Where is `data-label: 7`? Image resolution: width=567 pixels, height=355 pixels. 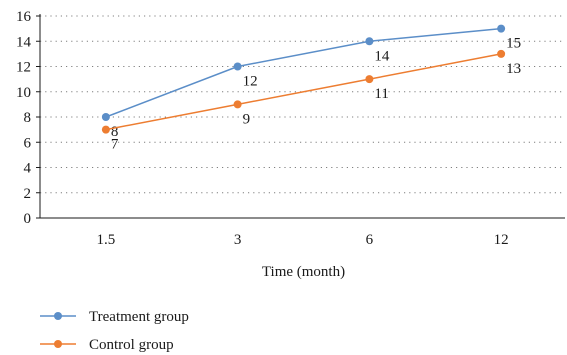
data-label: 7 is located at coordinates (115, 145).